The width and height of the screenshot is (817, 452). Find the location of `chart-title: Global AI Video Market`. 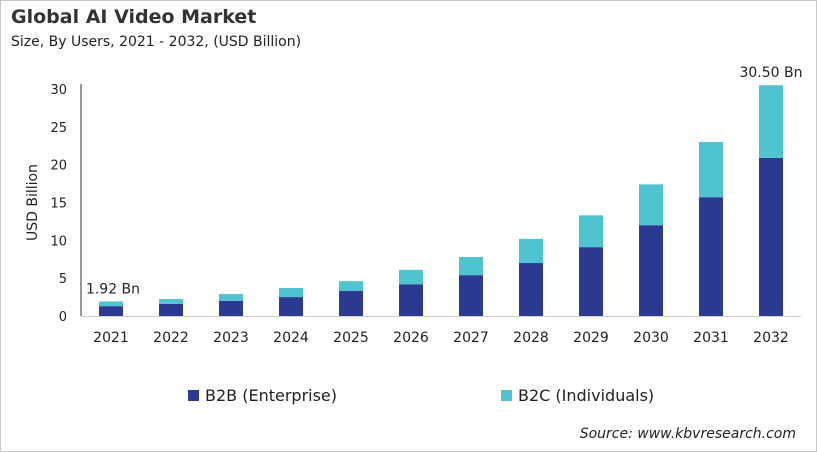

chart-title: Global AI Video Market is located at coordinates (134, 17).